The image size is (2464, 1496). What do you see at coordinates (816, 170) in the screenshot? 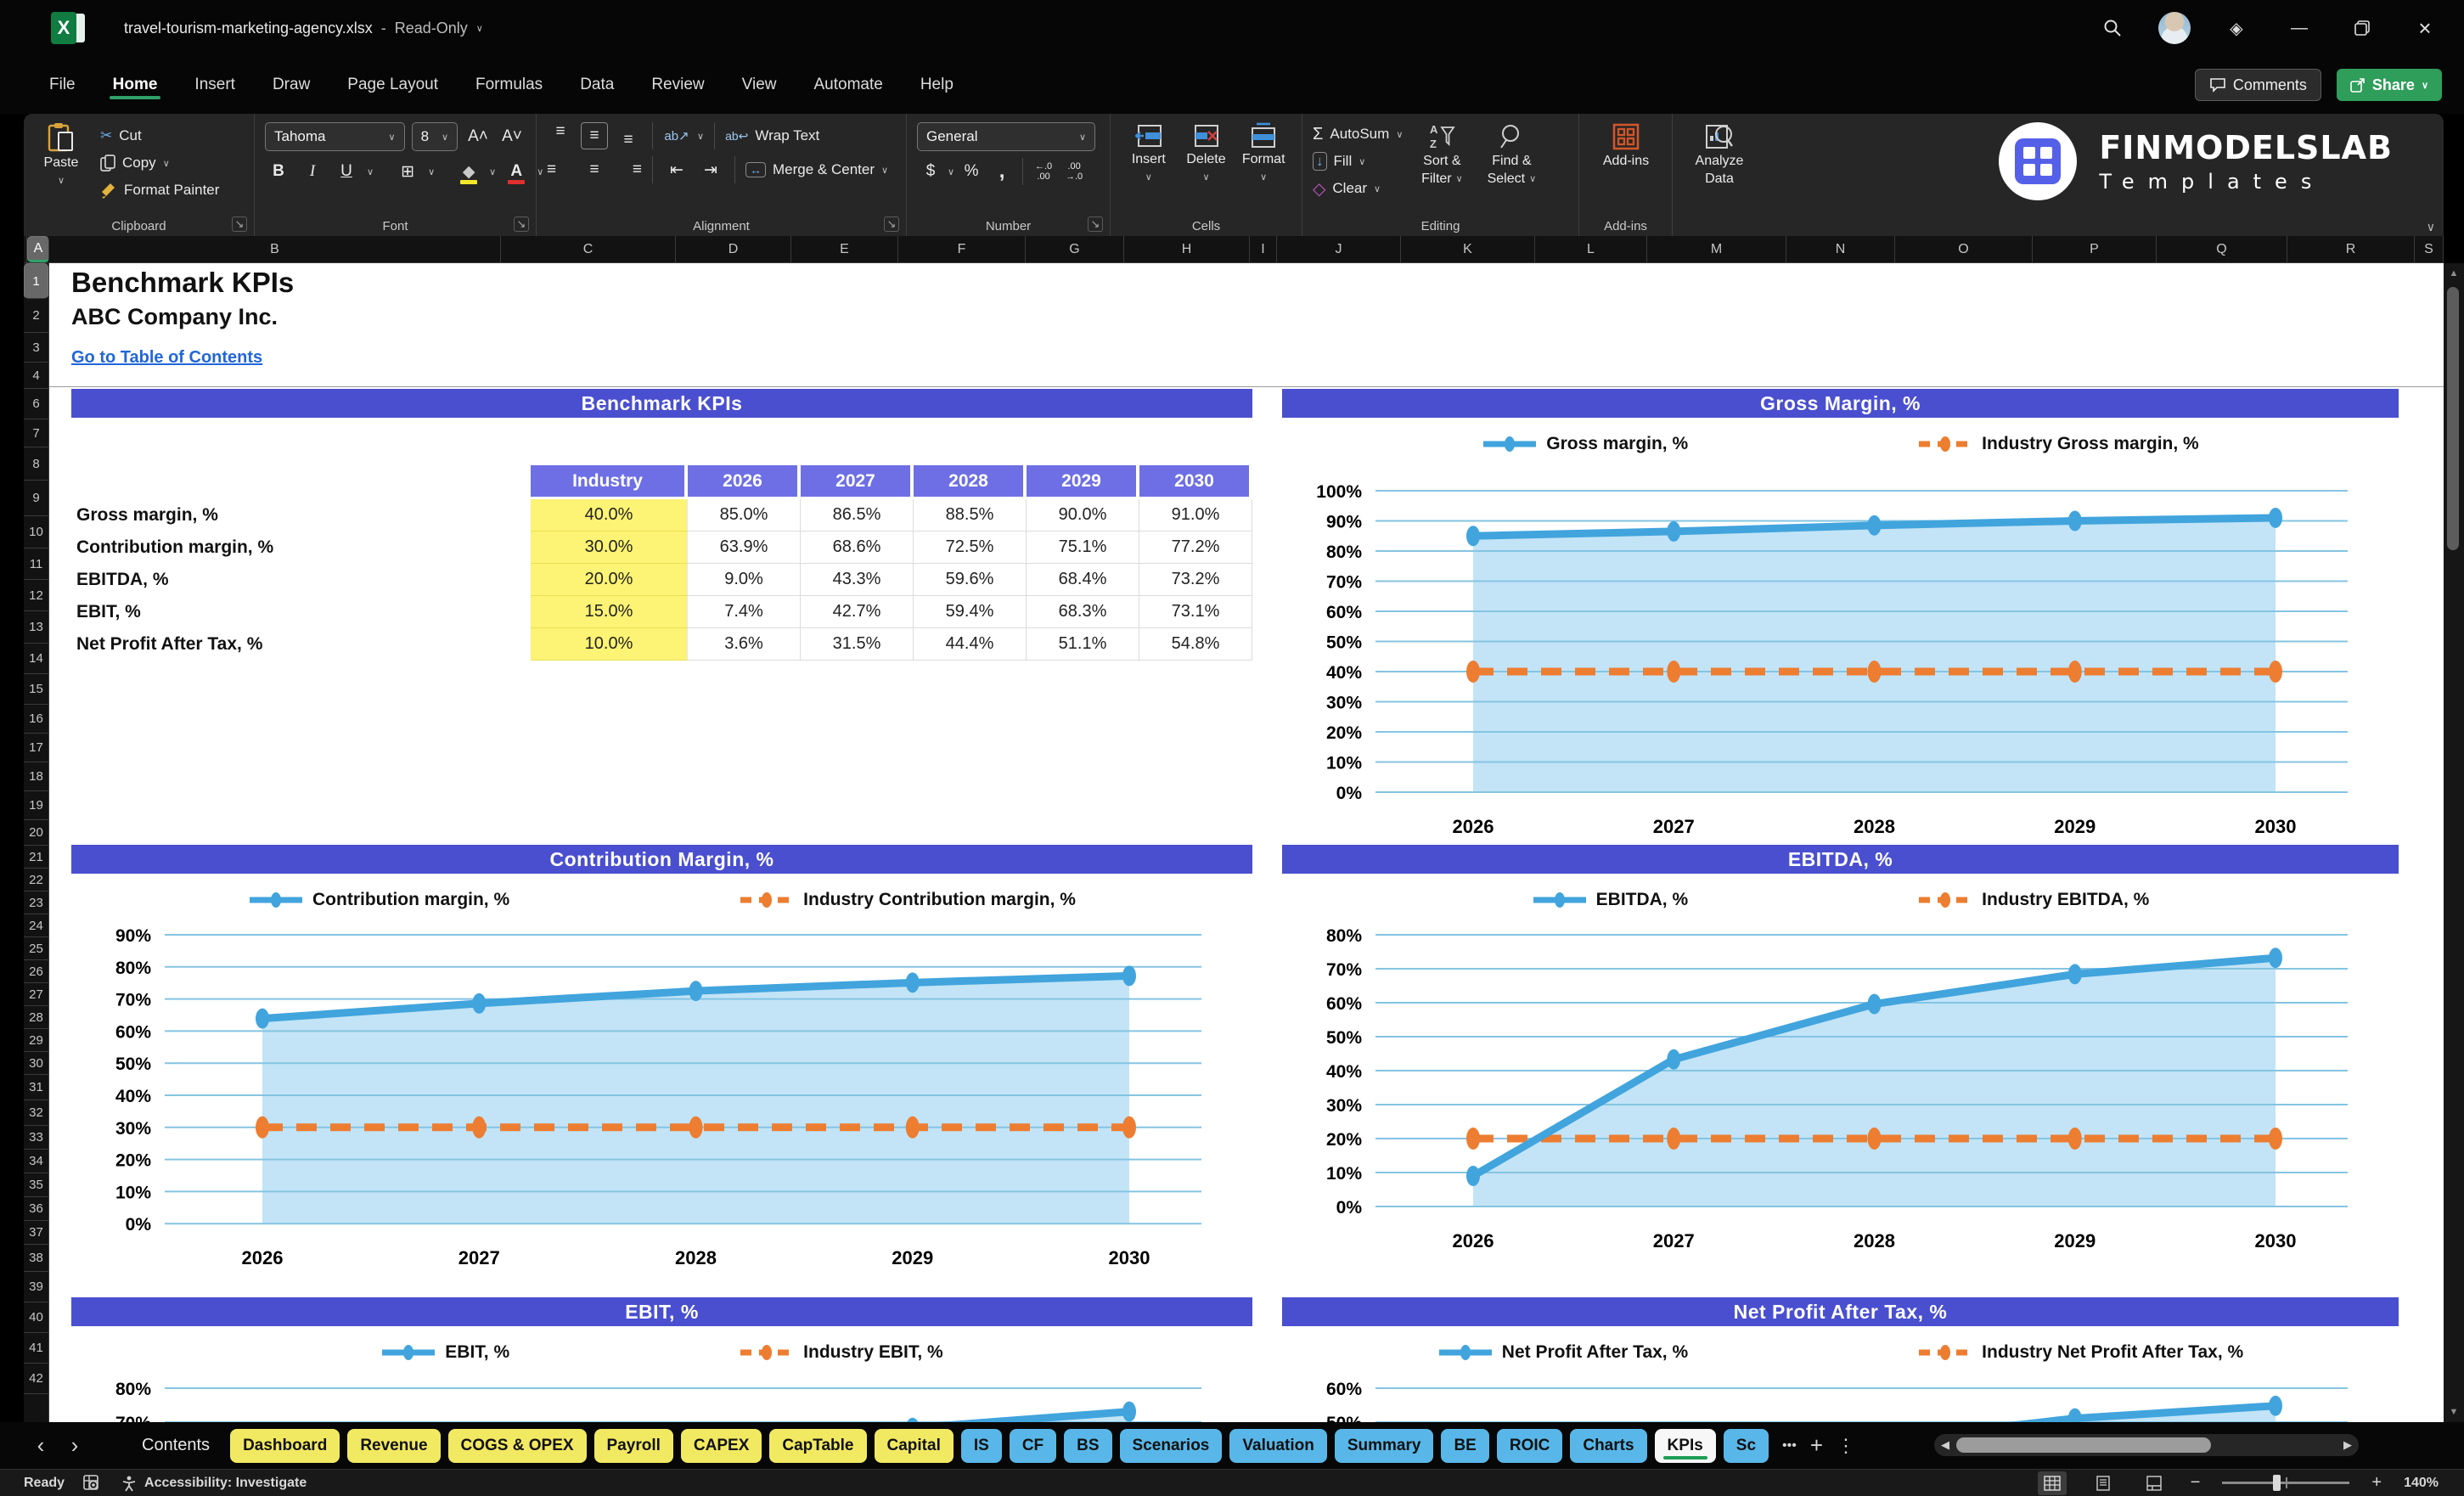
I see `merge-center-button: ↔ Merge & Center ∨` at bounding box center [816, 170].